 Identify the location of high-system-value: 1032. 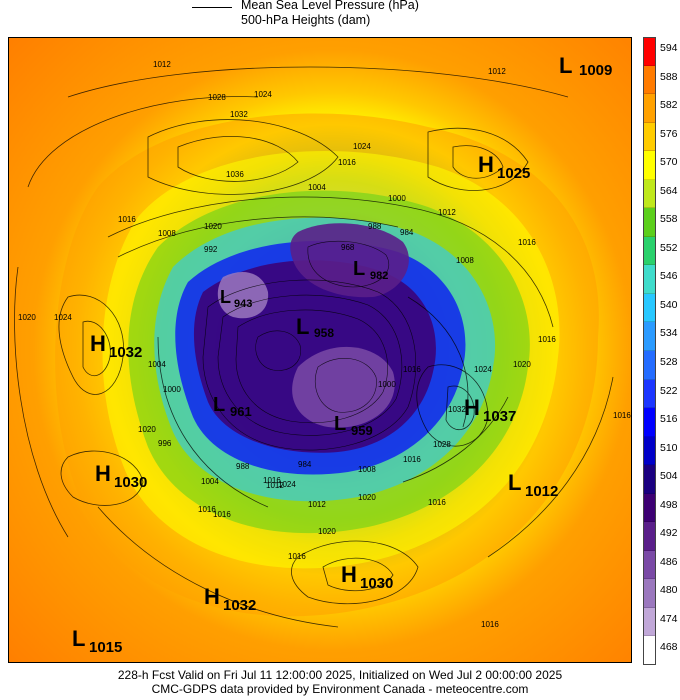
(125, 352).